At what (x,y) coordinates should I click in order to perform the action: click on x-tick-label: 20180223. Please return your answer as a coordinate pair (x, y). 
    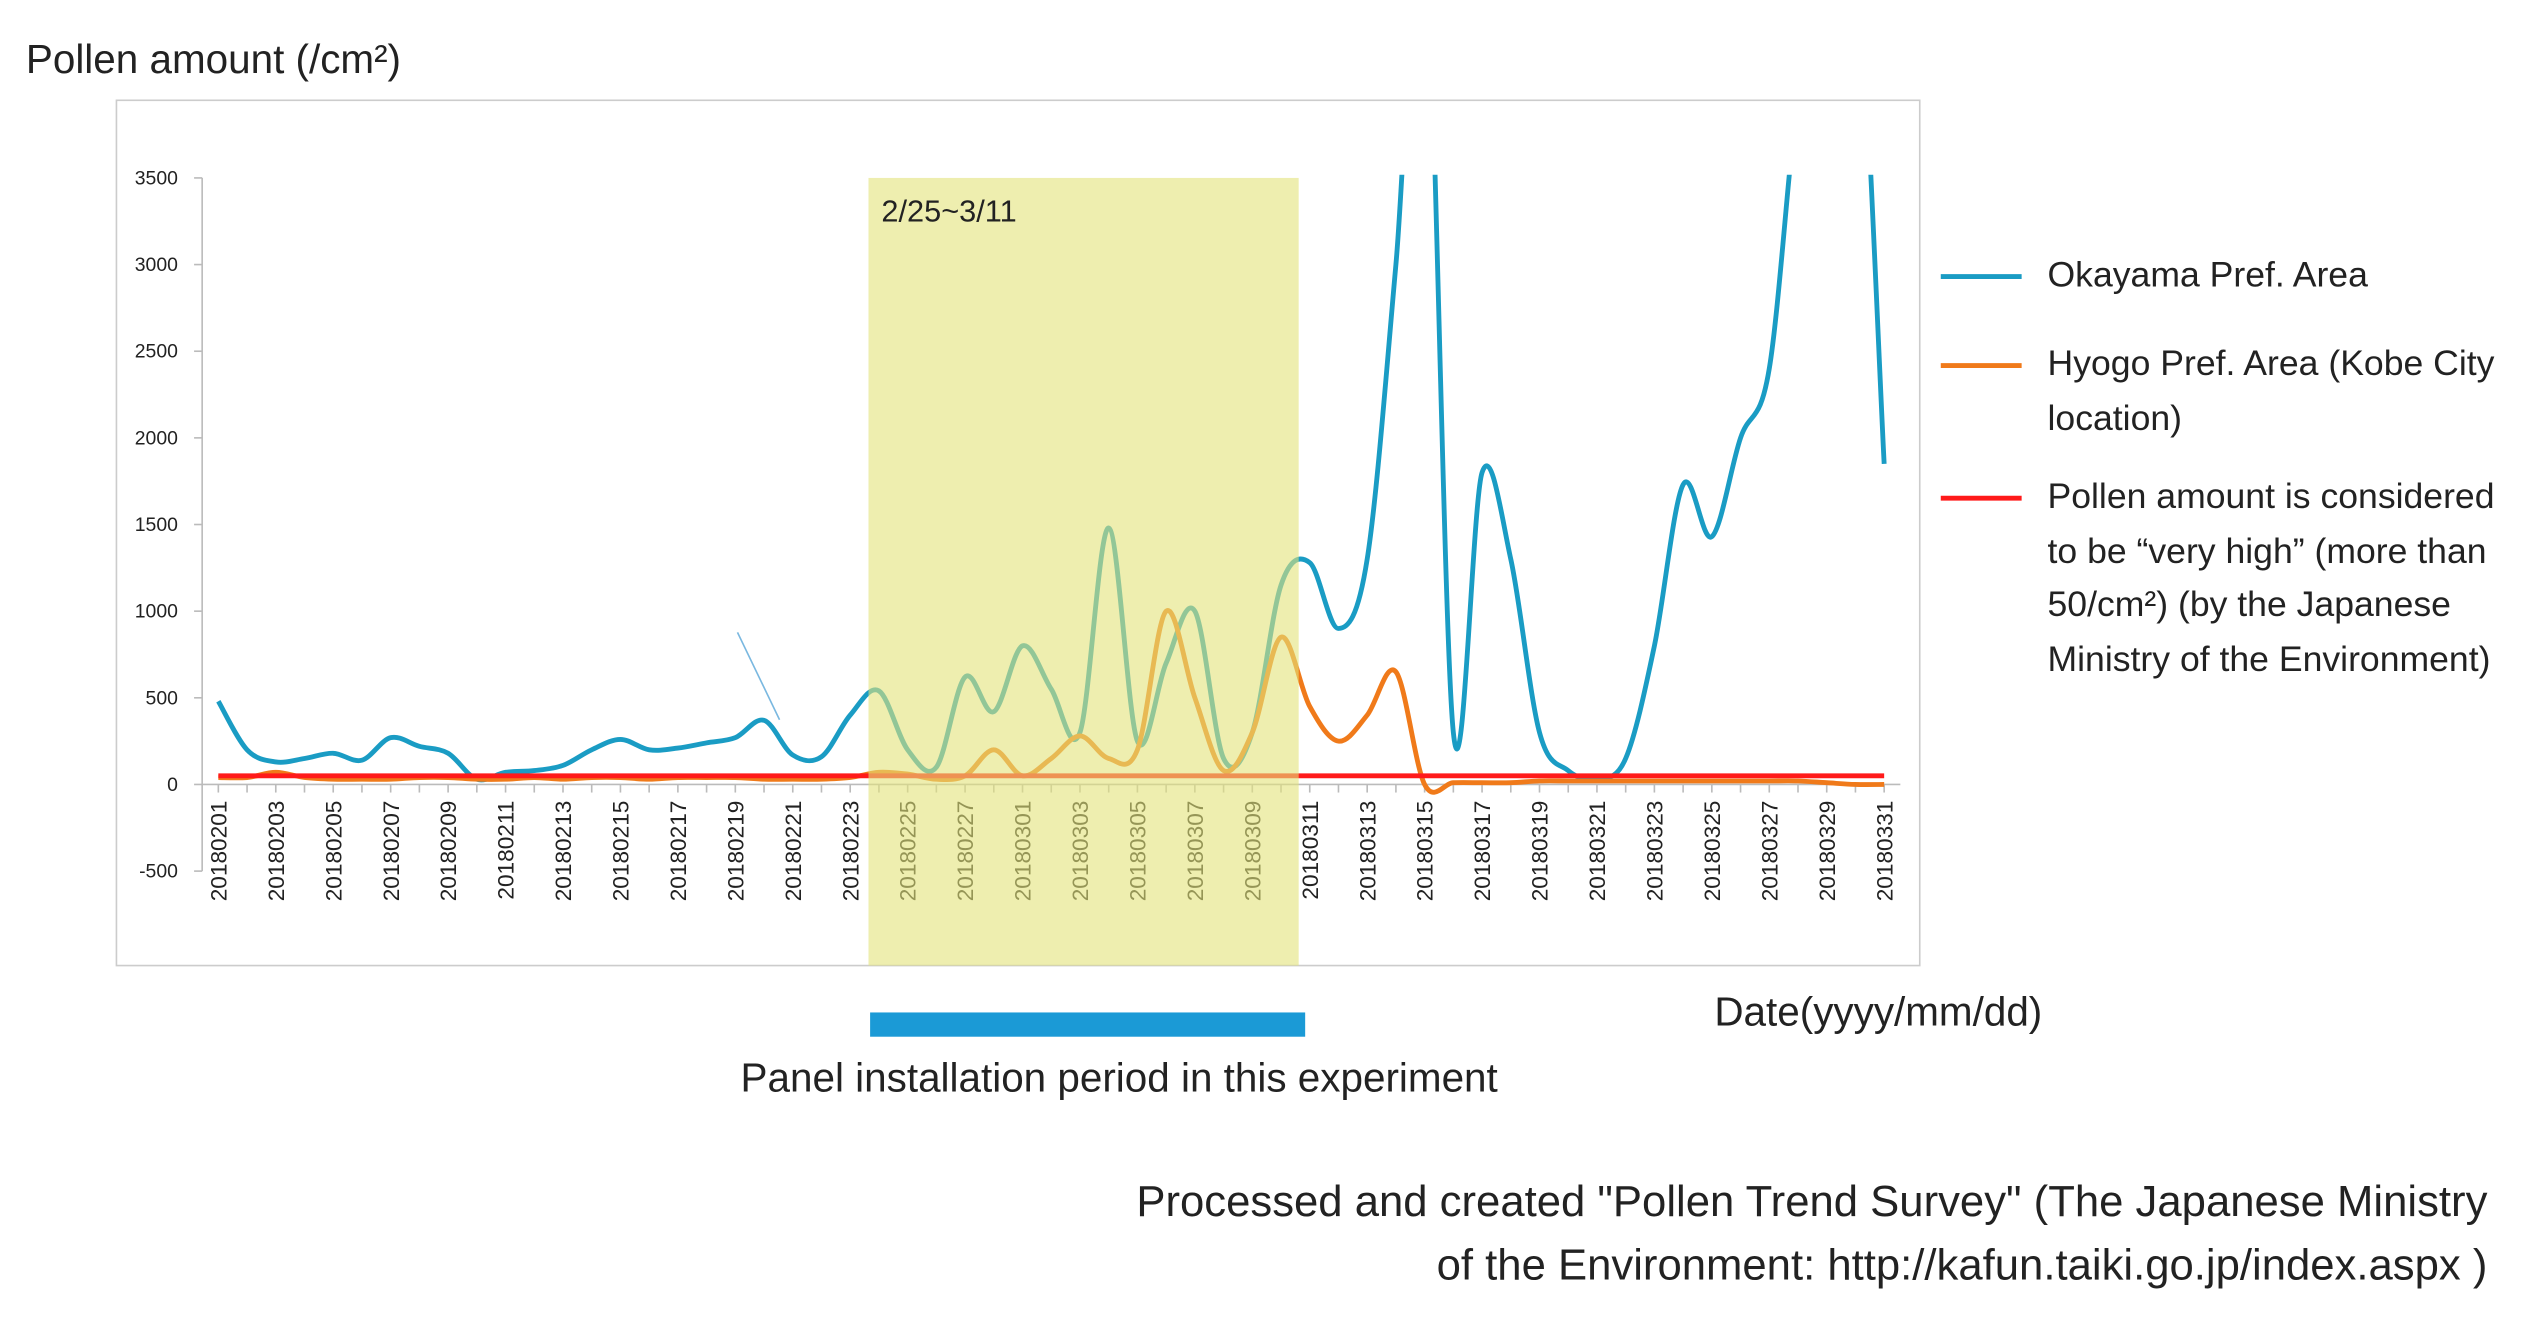
    Looking at the image, I should click on (850, 851).